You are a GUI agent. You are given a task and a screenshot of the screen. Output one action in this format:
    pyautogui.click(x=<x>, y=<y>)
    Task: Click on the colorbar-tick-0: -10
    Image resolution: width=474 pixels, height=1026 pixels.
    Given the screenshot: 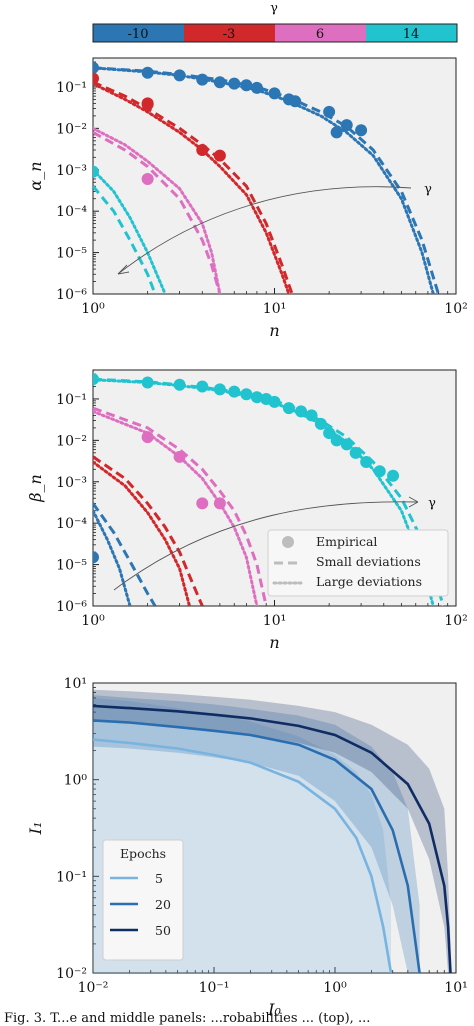 What is the action you would take?
    pyautogui.click(x=138, y=34)
    